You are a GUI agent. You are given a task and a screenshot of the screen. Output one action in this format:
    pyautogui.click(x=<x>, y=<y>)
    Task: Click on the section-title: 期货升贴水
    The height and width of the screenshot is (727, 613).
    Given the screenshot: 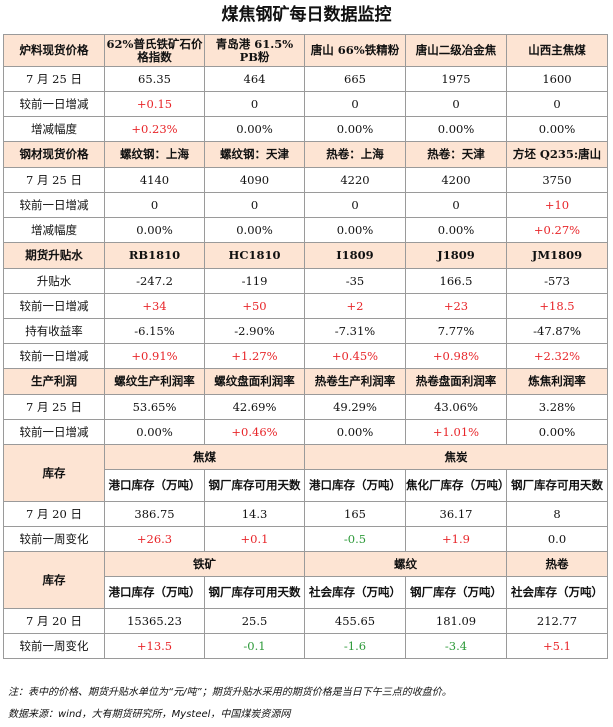 What is the action you would take?
    pyautogui.click(x=54, y=255)
    